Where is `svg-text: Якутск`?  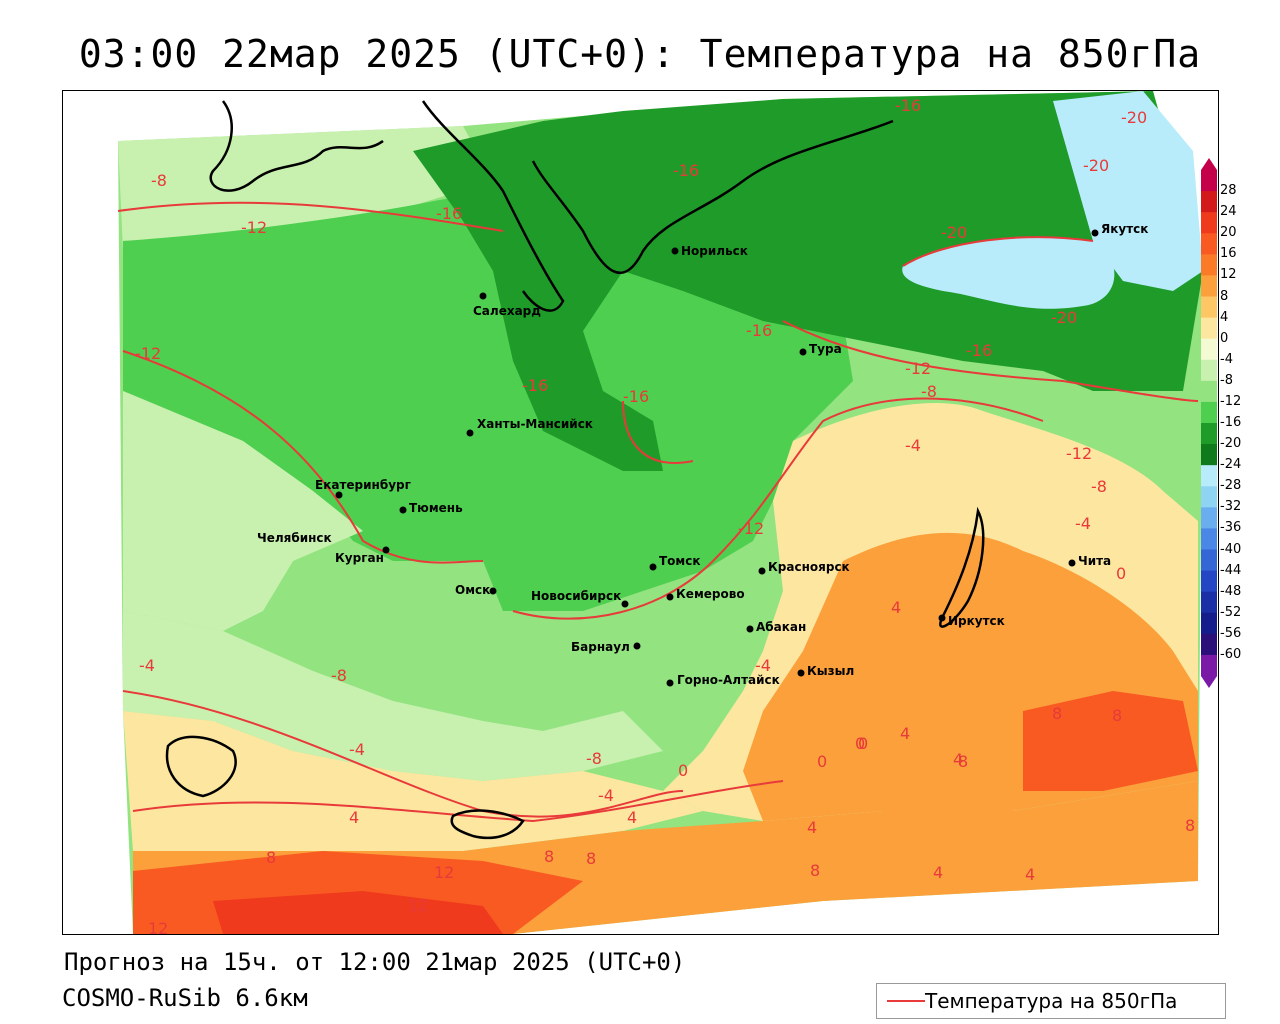 svg-text: Якутск is located at coordinates (1124, 229).